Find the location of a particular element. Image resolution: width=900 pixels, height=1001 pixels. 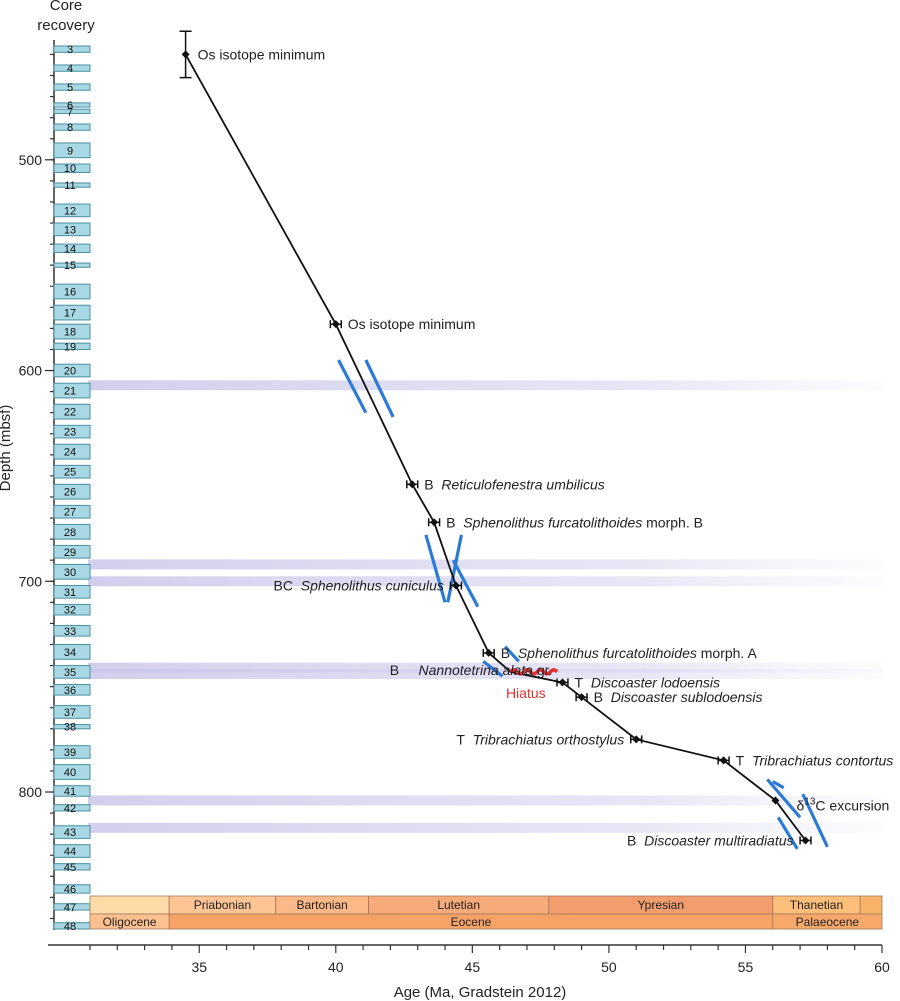

core-number-label: 40 is located at coordinates (70, 773).